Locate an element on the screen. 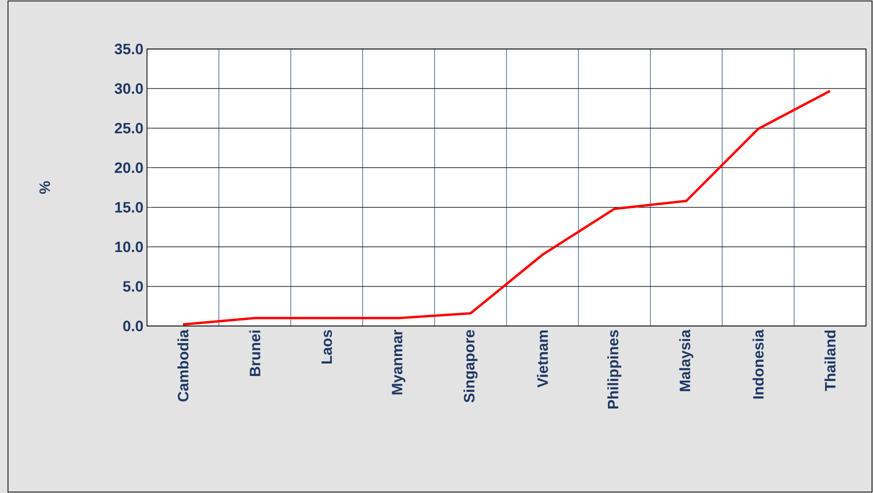  x-tick-label: Malaysia is located at coordinates (686, 360).